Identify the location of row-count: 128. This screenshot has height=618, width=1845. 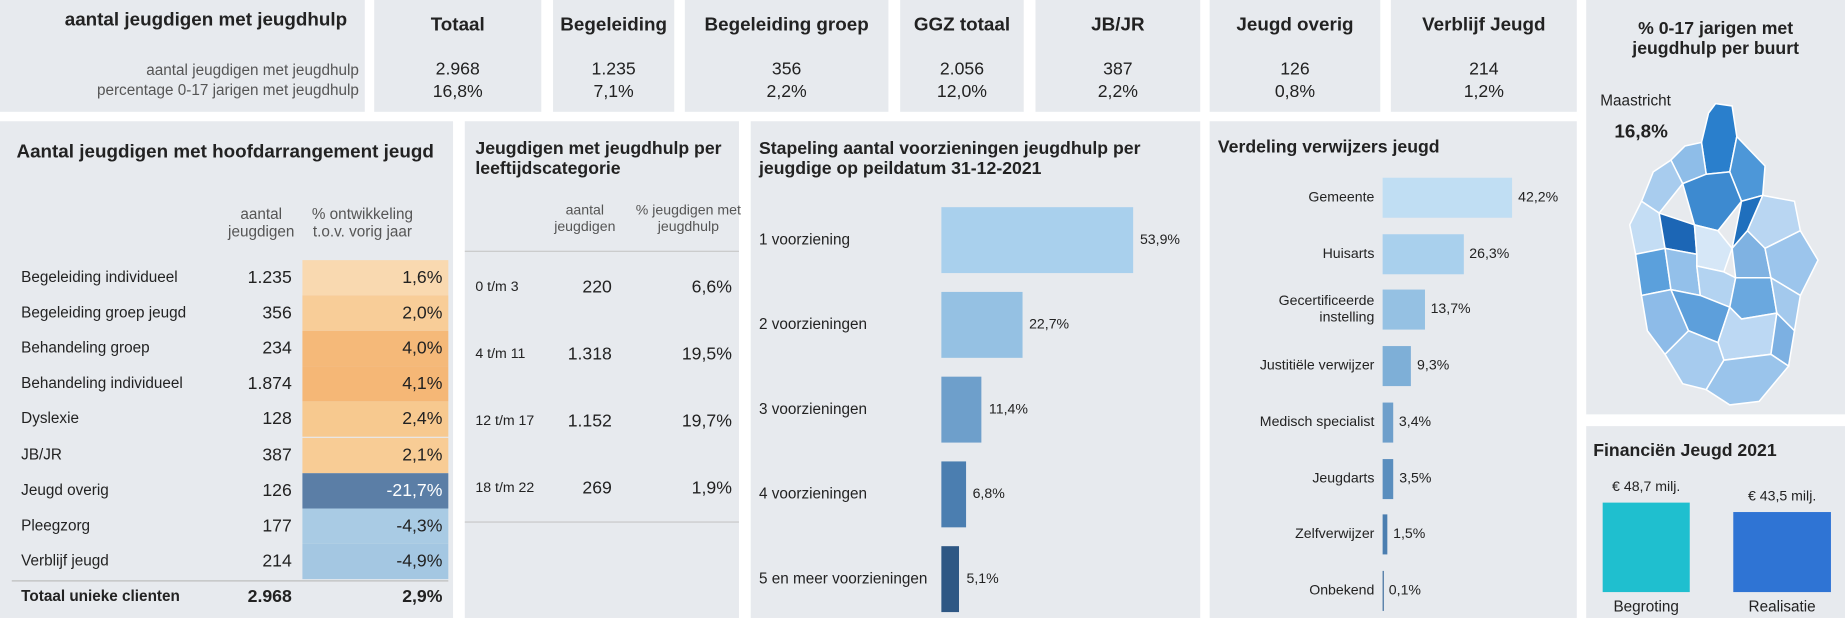
(277, 419).